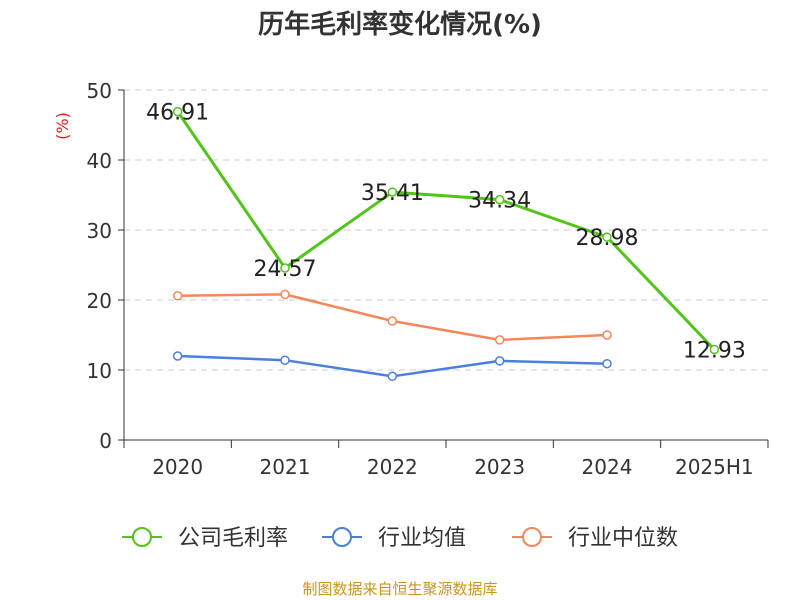 The height and width of the screenshot is (600, 800). I want to click on source-note: 制图数据来自恒生聚源数据库, so click(400, 589).